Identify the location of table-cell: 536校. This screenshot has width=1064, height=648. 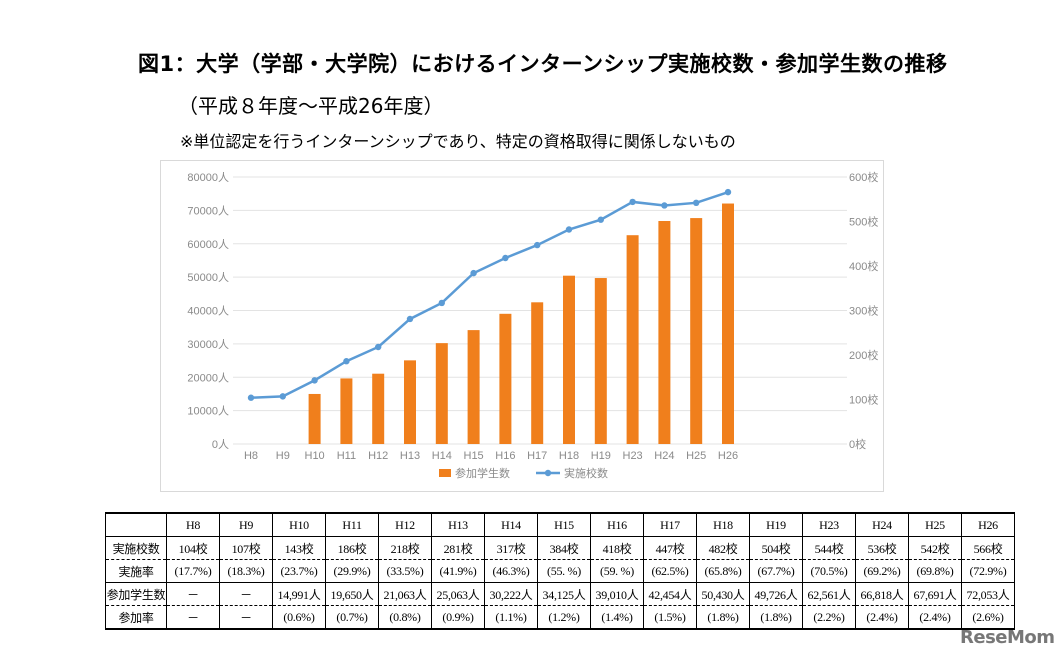
(882, 548).